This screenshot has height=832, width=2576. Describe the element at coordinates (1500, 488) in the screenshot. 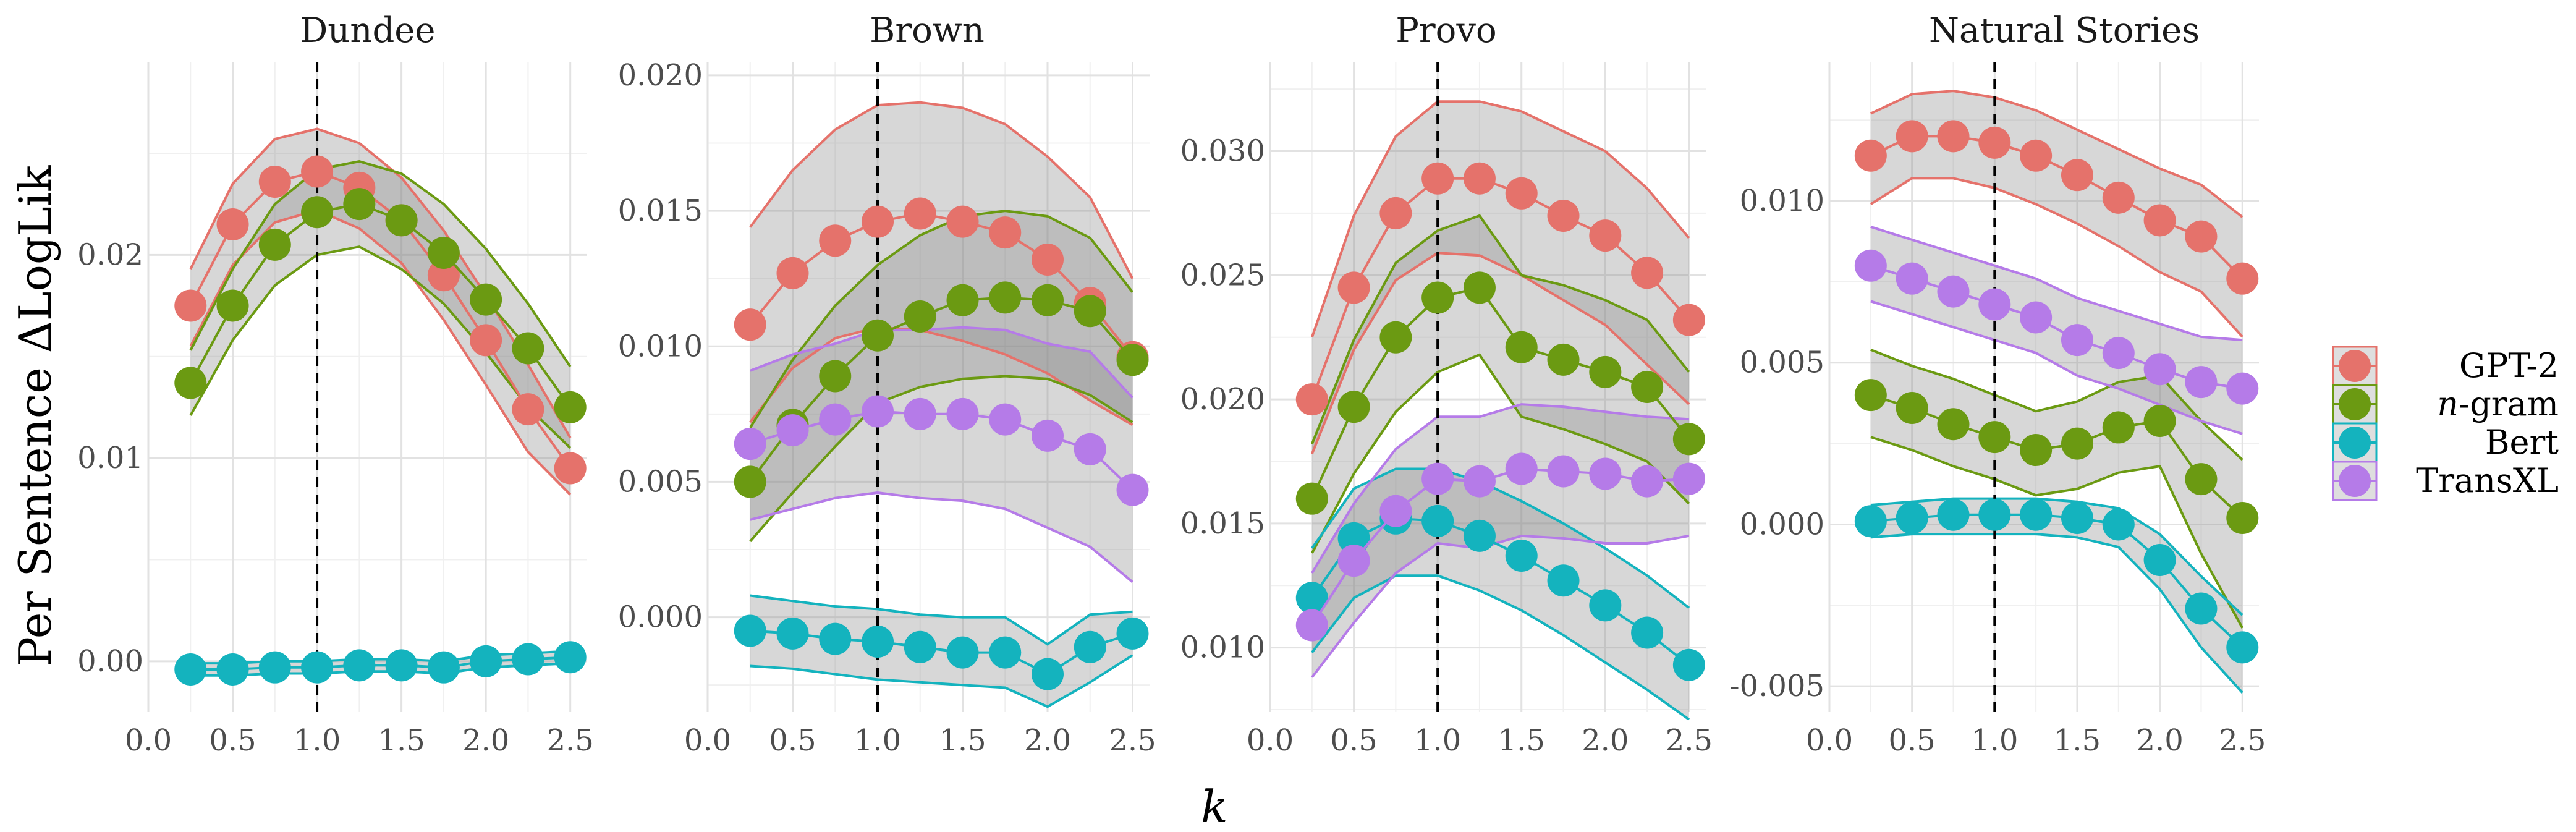

I see `ribbon-upper-transxl` at that location.